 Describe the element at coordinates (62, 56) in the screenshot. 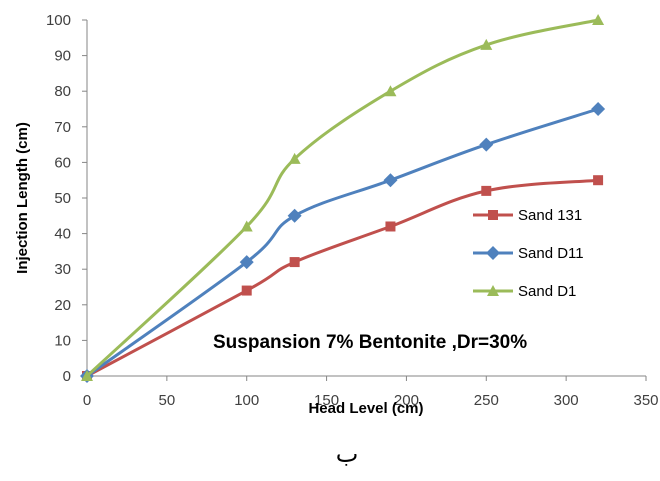

I see `y-tick-label: 90` at that location.